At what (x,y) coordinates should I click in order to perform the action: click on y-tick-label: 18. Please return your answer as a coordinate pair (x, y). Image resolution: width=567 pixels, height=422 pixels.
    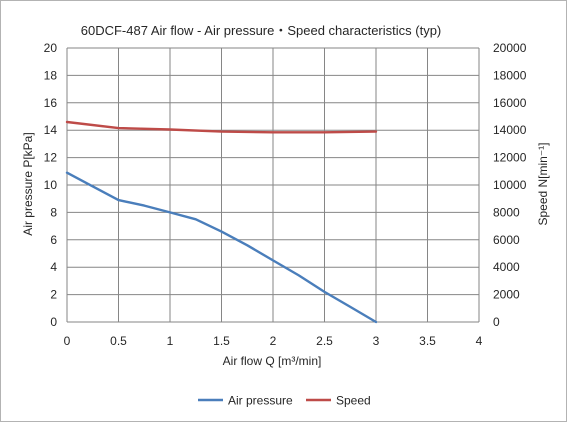
    Looking at the image, I should click on (51, 75).